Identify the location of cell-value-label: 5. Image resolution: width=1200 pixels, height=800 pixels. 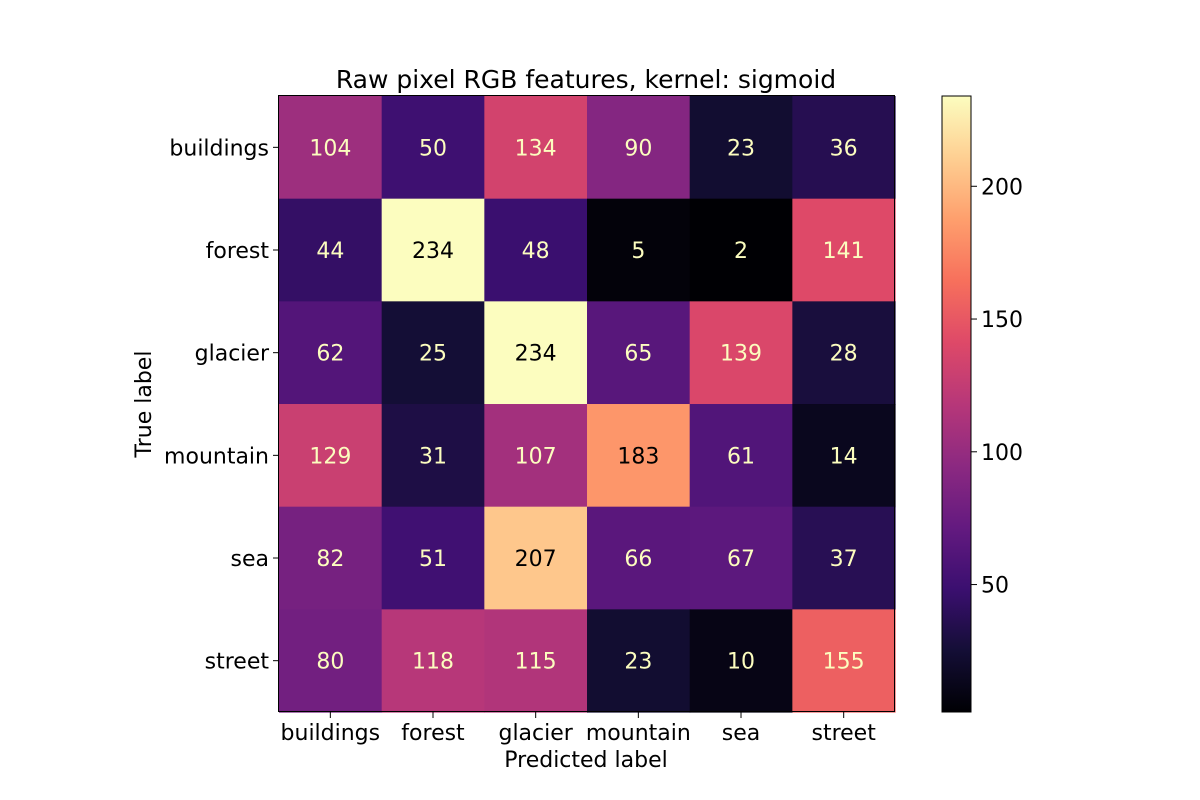
(638, 251).